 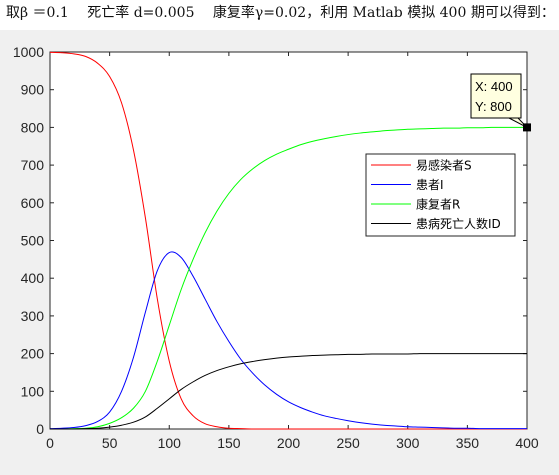 What do you see at coordinates (494, 86) in the screenshot?
I see `datatip-x-label: X: 400` at bounding box center [494, 86].